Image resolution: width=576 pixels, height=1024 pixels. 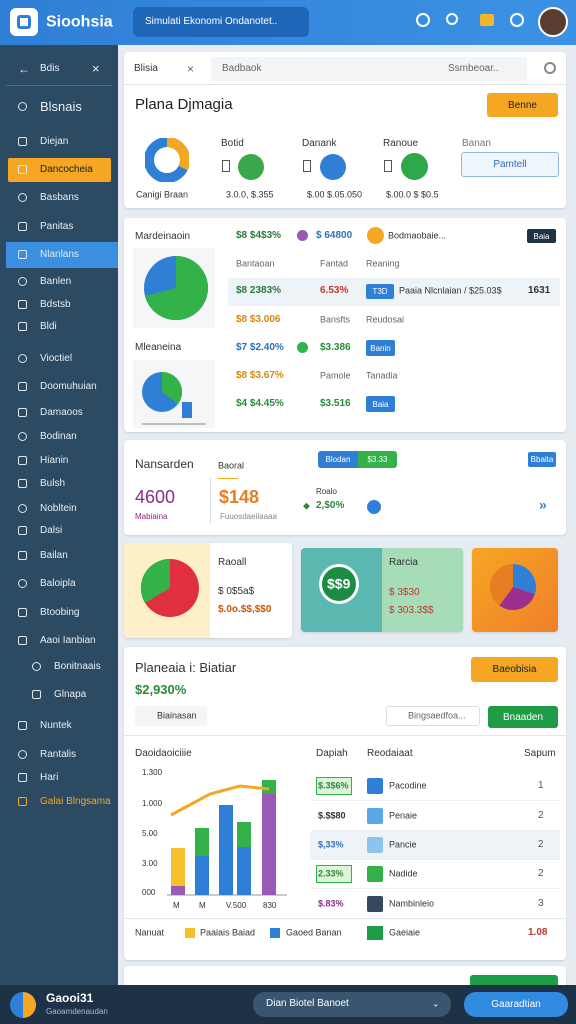 What do you see at coordinates (540, 753) in the screenshot?
I see `column-header: Sapum` at bounding box center [540, 753].